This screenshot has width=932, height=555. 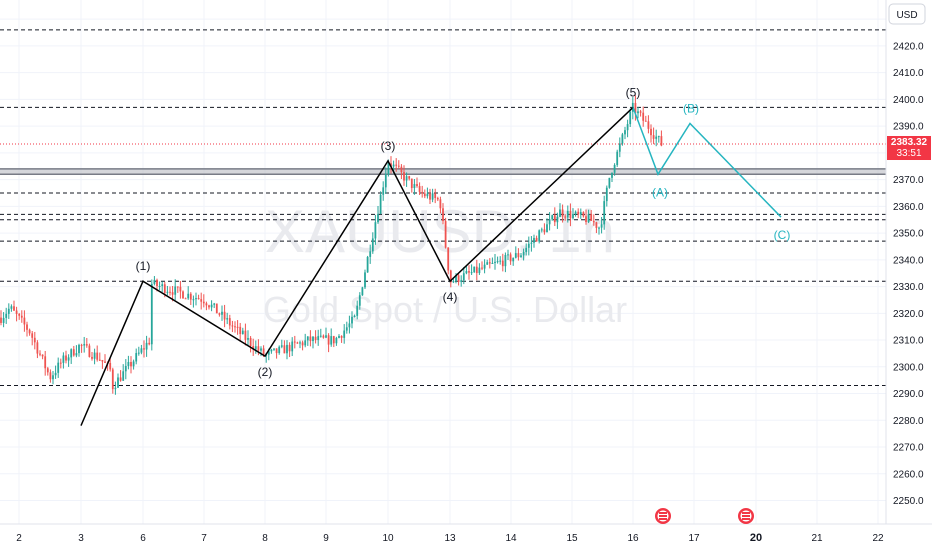 I want to click on time-axis-label: 17, so click(x=694, y=538).